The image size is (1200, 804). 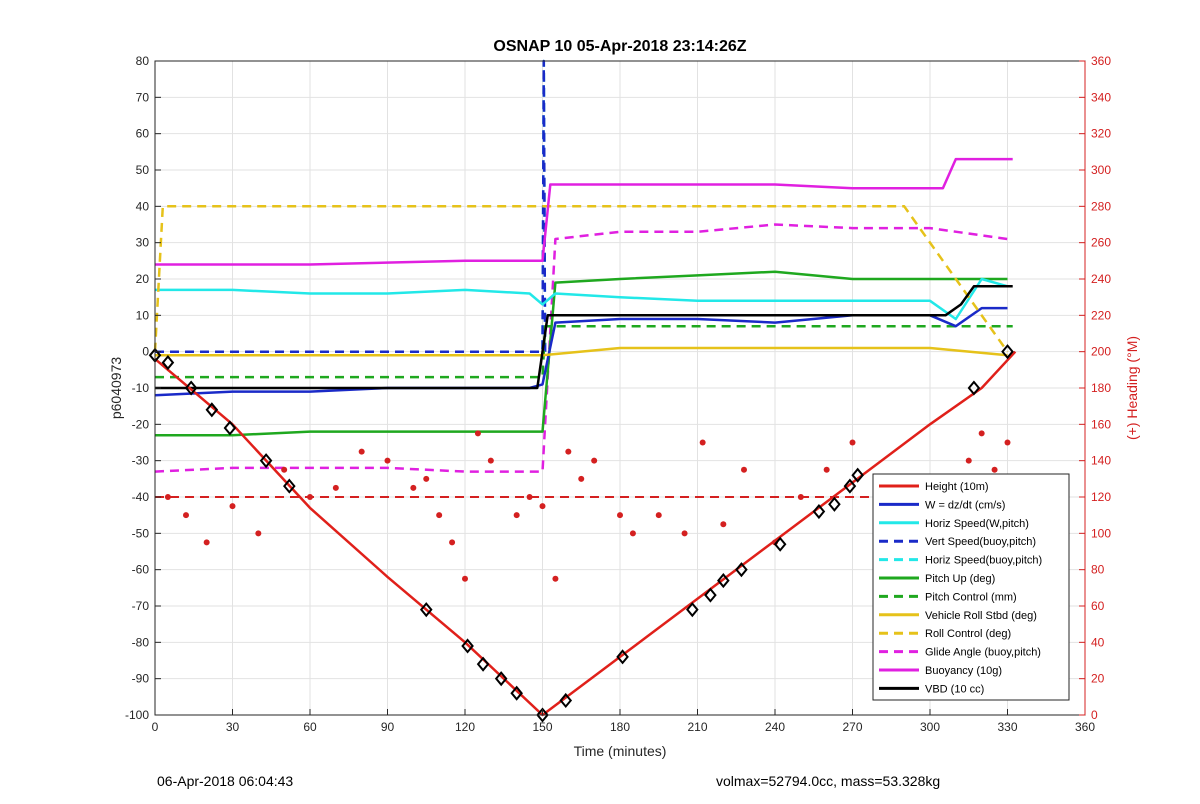 I want to click on x-tick-label: 0, so click(x=155, y=727).